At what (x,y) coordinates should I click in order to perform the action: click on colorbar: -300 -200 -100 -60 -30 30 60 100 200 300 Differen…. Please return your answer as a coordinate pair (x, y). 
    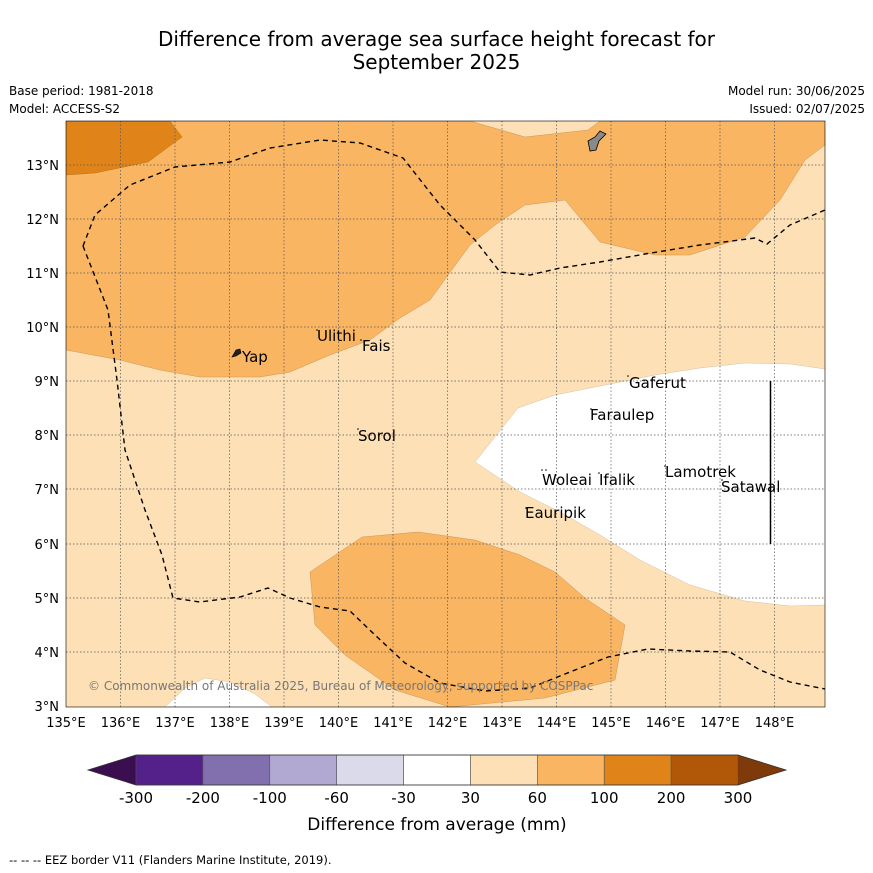
    Looking at the image, I should click on (437, 794).